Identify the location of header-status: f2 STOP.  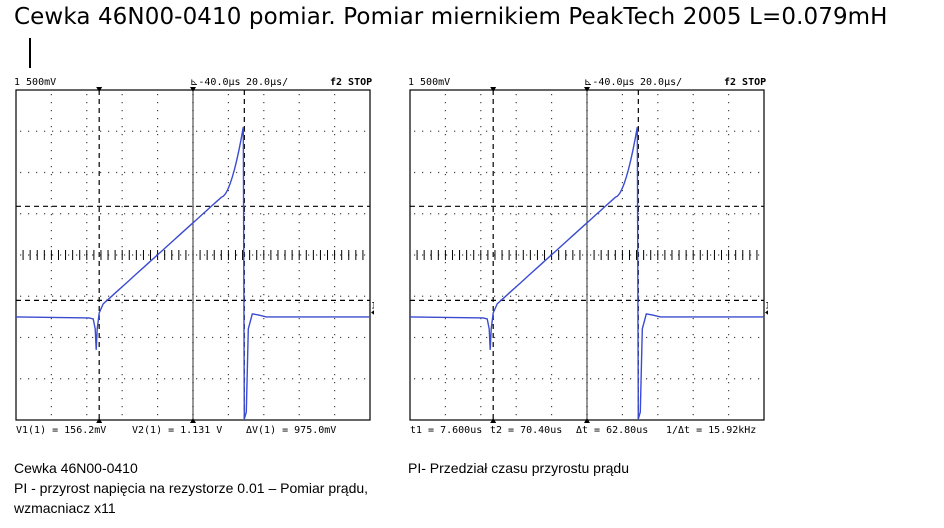
(351, 82).